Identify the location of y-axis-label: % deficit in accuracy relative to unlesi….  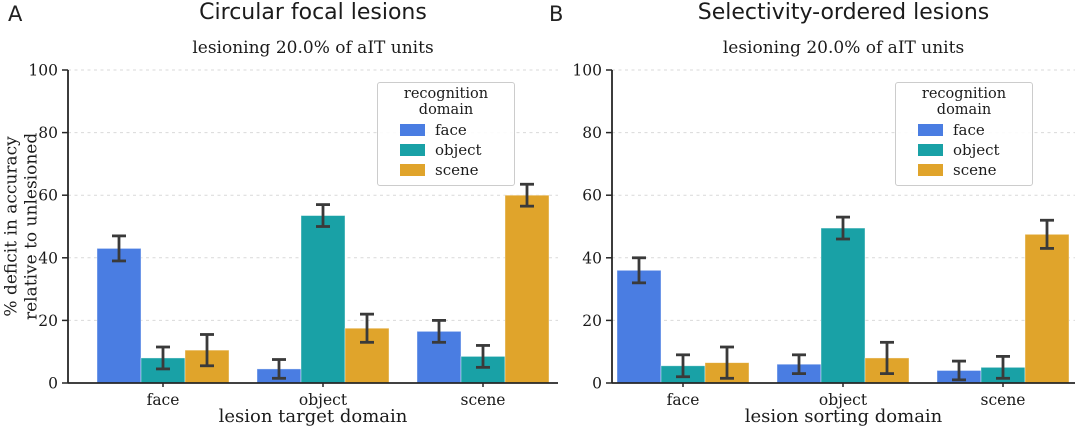
(22, 226).